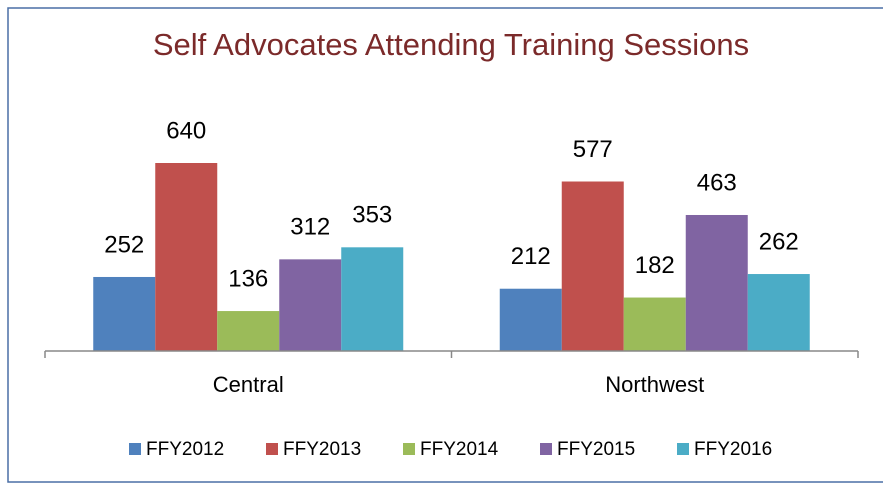 The width and height of the screenshot is (883, 485). What do you see at coordinates (654, 384) in the screenshot?
I see `x-tick-label: Northwest` at bounding box center [654, 384].